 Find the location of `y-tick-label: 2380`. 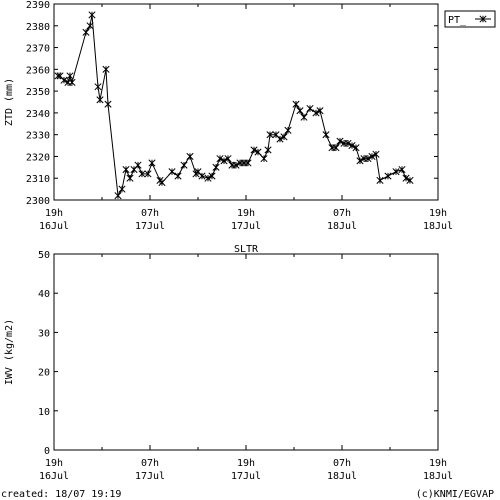

y-tick-label: 2380 is located at coordinates (38, 27).